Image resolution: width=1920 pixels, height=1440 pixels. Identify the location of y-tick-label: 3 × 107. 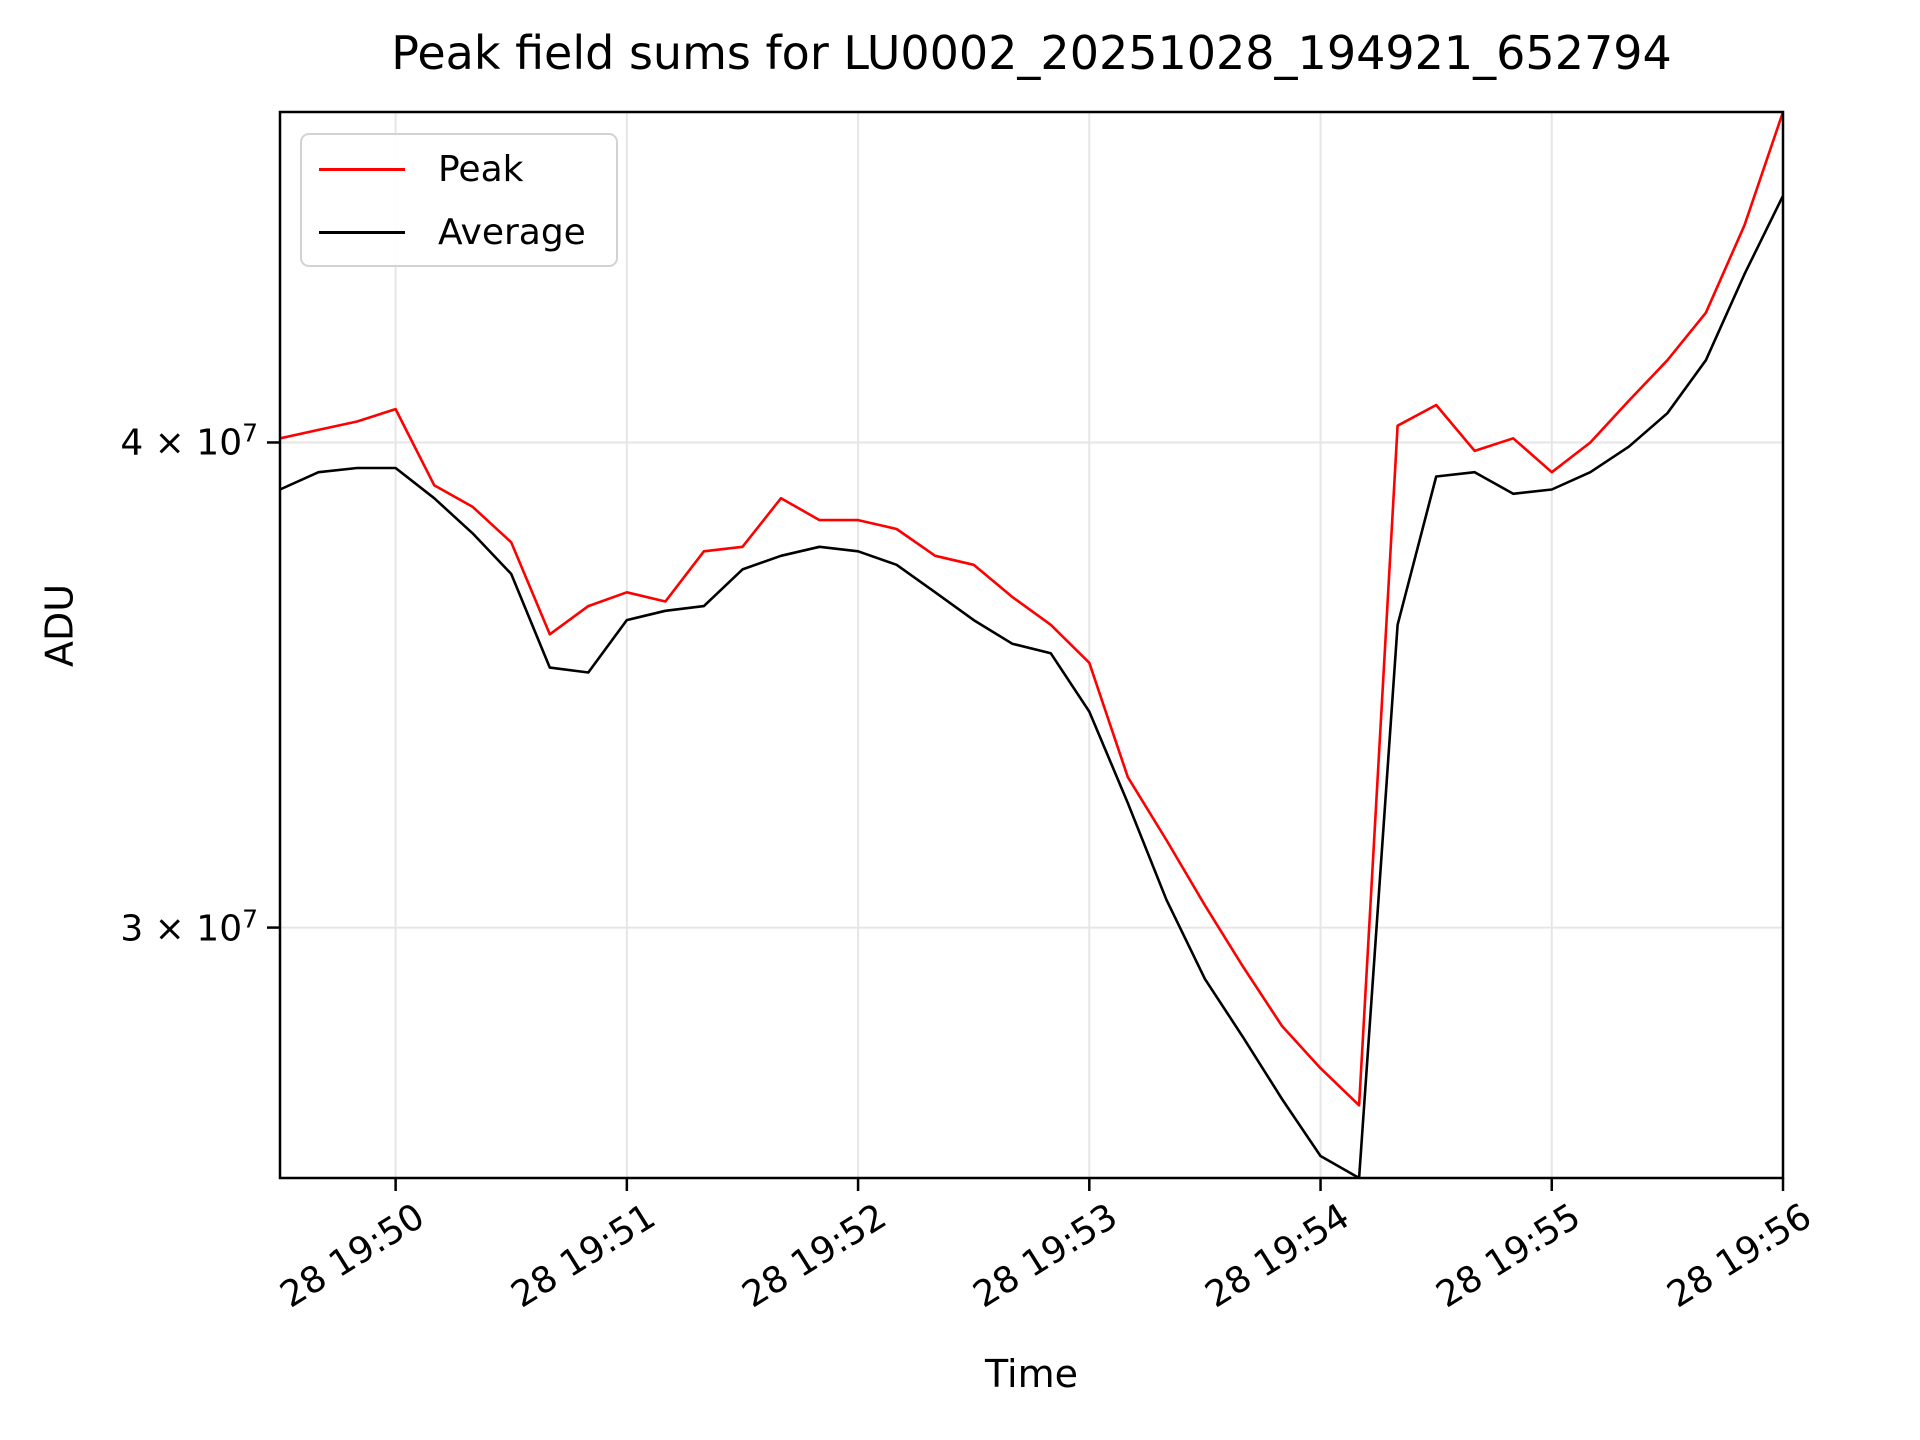
(189, 927).